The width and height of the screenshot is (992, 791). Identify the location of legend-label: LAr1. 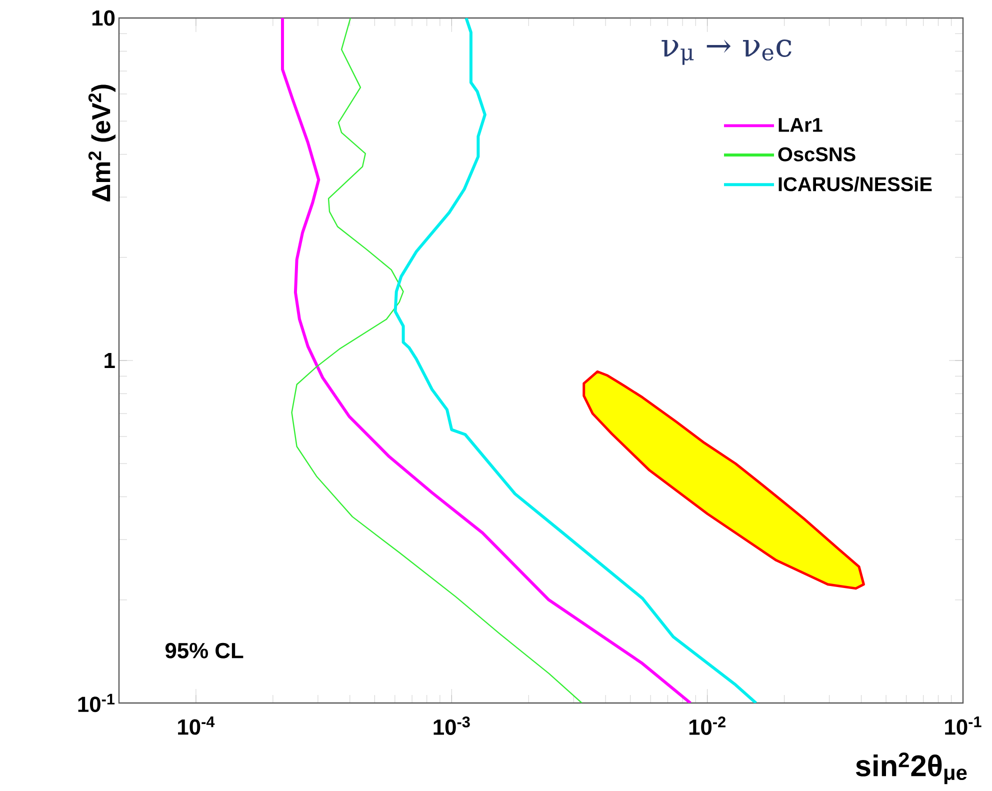
(800, 125).